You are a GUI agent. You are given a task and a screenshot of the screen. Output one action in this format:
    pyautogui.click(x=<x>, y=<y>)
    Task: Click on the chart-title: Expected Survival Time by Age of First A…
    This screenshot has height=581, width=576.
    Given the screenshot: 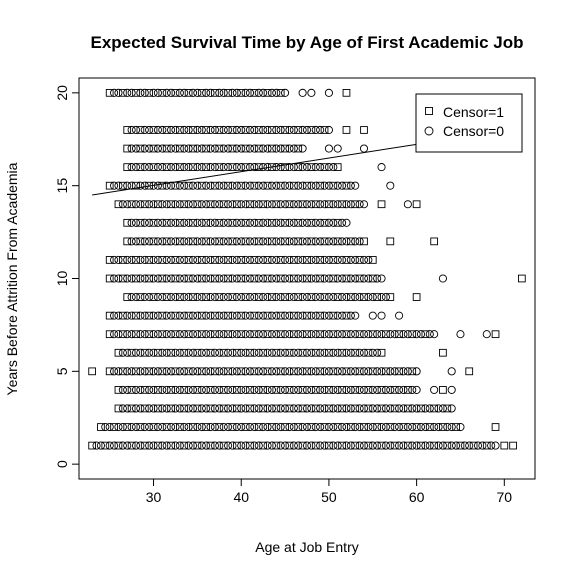 What is the action you would take?
    pyautogui.click(x=306, y=42)
    